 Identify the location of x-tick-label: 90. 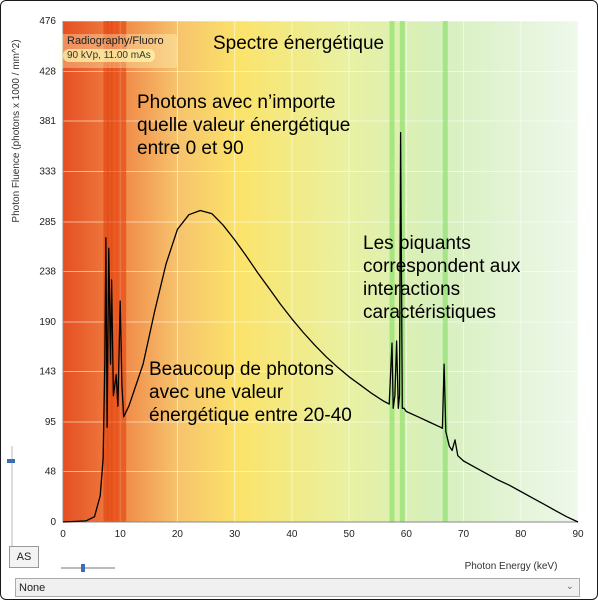
(578, 534).